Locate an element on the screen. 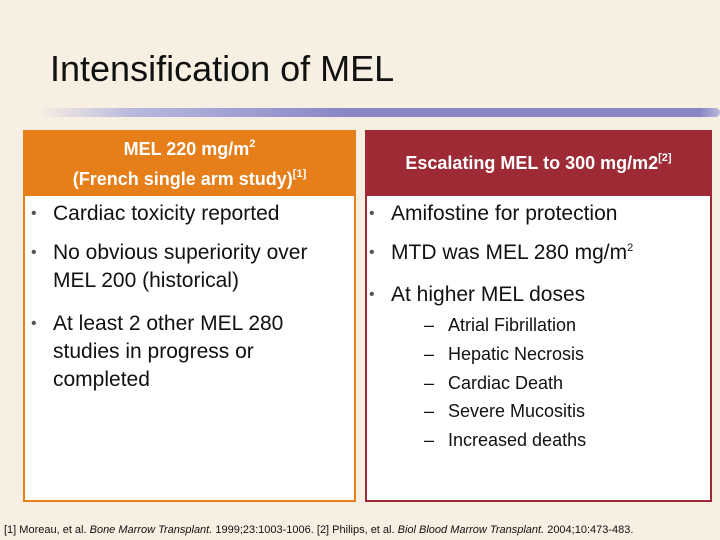 Image resolution: width=720 pixels, height=540 pixels. slide-title: Intensification of MEL is located at coordinates (222, 68).